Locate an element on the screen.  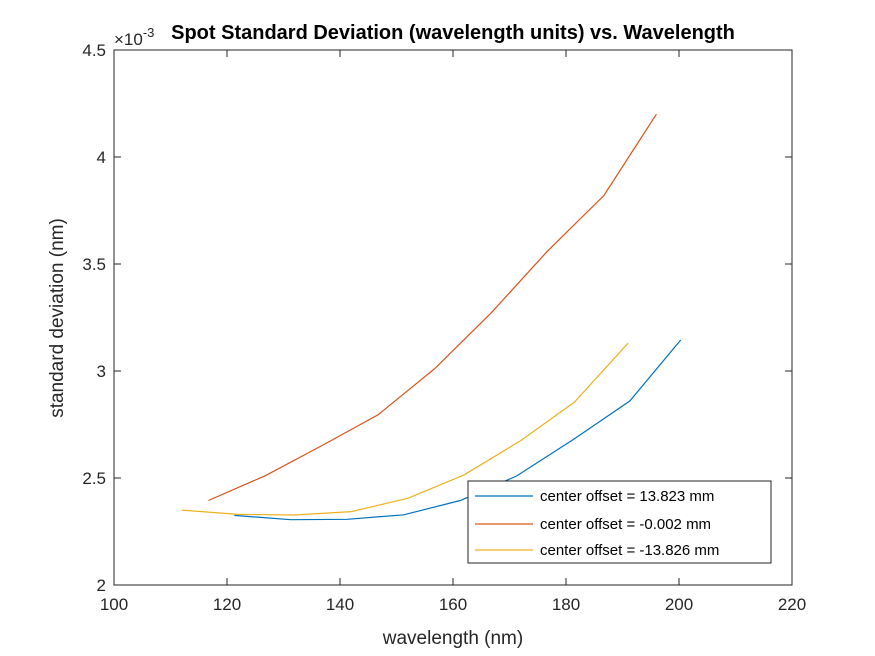
y-tick-label: 3 is located at coordinates (101, 371).